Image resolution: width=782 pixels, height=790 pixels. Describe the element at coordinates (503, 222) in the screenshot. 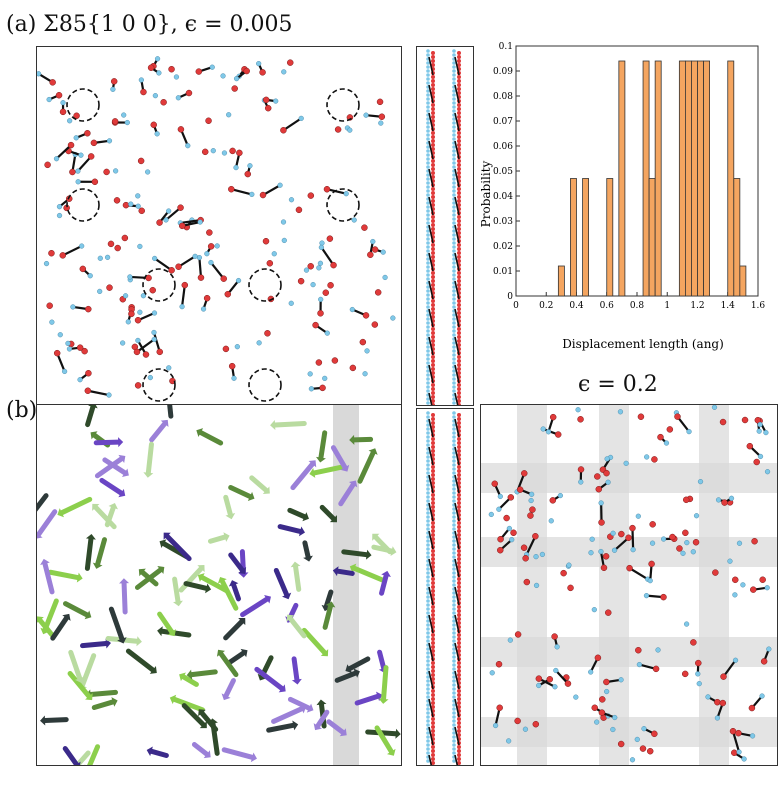

I see `y-tick-label: 0.03` at that location.